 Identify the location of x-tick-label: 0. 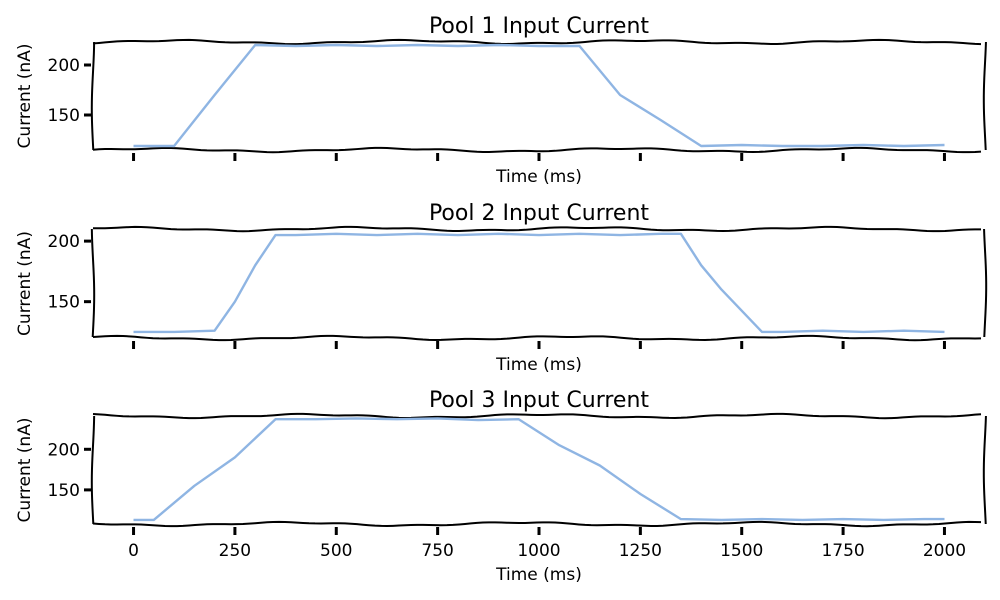
(133, 551).